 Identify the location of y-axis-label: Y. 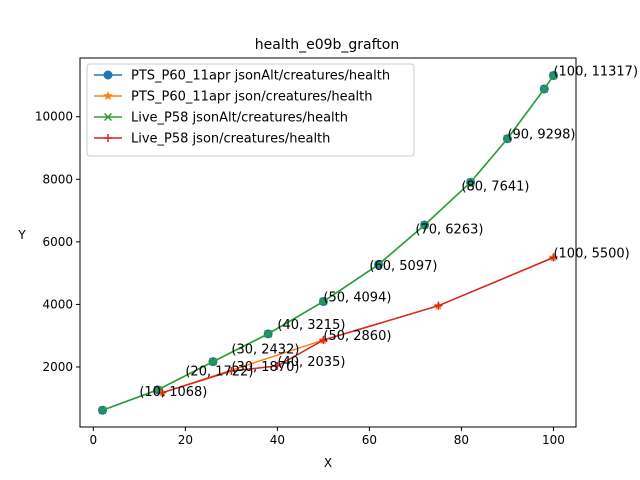
(21, 235).